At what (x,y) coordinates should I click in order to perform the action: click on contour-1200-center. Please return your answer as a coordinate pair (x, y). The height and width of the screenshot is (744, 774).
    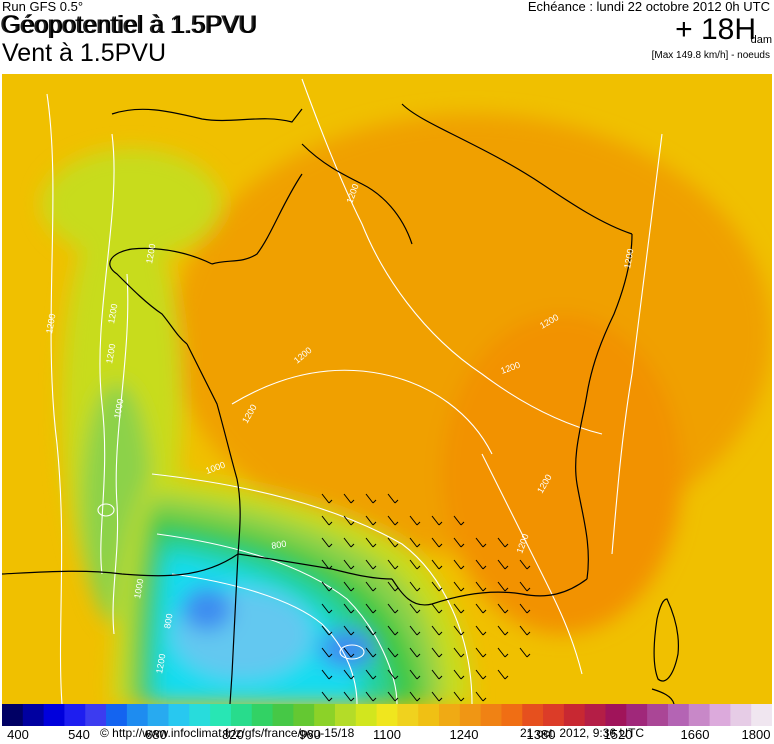
    Looking at the image, I should click on (362, 412).